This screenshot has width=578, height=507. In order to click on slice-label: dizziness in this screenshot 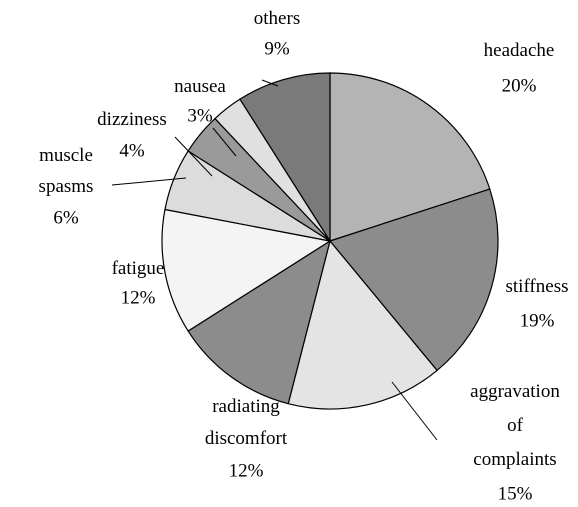, I will do `click(132, 119)`.